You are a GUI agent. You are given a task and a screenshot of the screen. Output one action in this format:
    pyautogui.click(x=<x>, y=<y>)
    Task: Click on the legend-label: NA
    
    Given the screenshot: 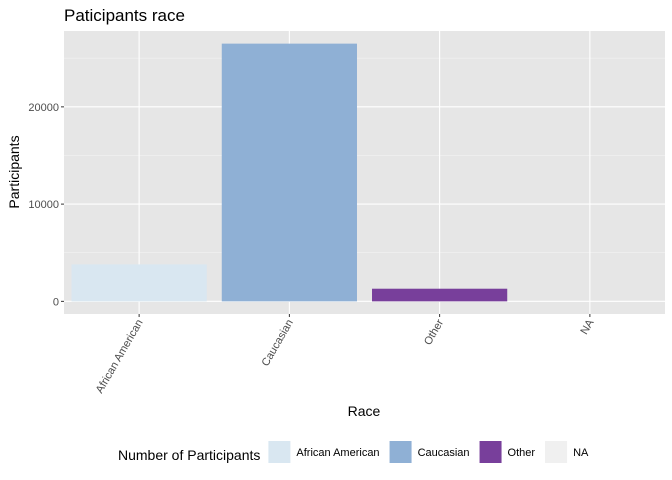 What is the action you would take?
    pyautogui.click(x=581, y=453)
    